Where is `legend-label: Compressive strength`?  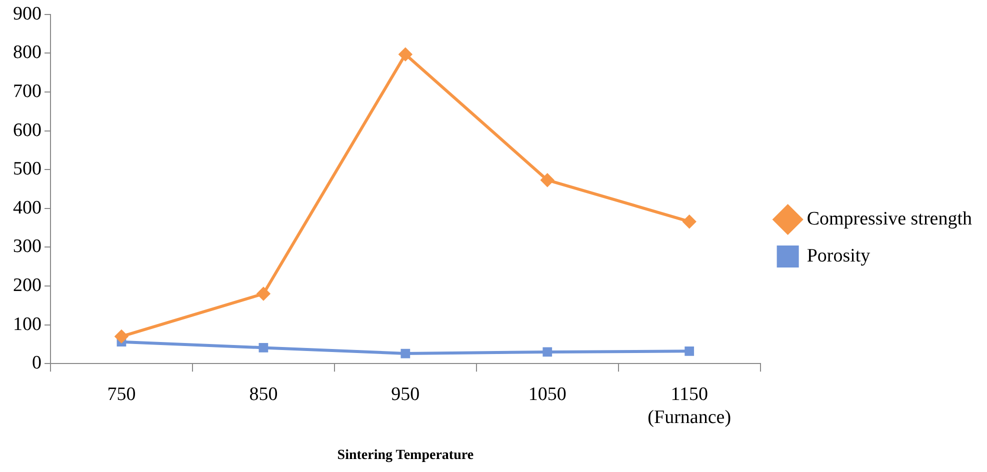 legend-label: Compressive strength is located at coordinates (889, 219).